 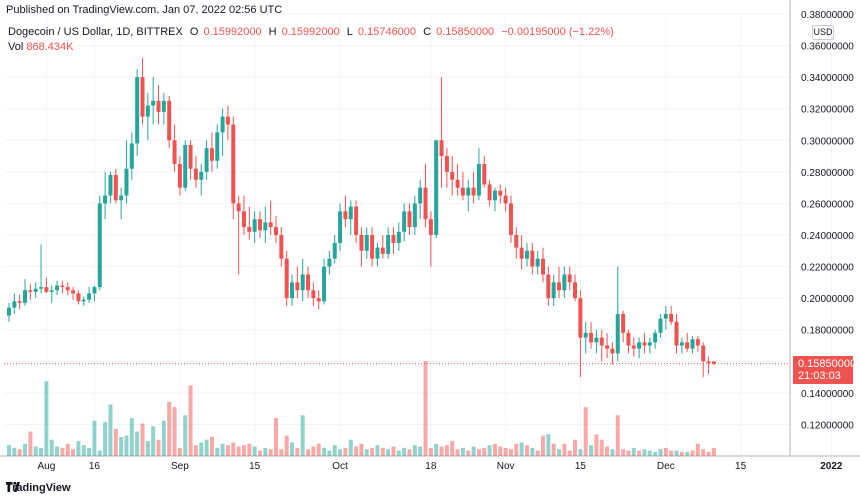 What do you see at coordinates (831, 466) in the screenshot?
I see `time-tick-label: 2022` at bounding box center [831, 466].